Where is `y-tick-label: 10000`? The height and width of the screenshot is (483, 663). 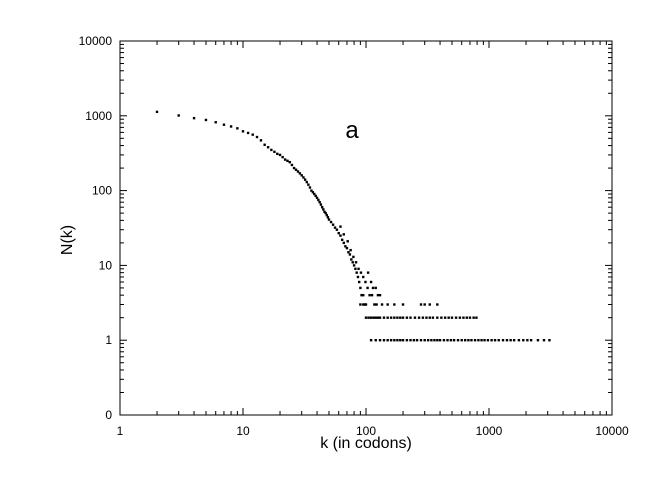 y-tick-label: 10000 is located at coordinates (96, 41).